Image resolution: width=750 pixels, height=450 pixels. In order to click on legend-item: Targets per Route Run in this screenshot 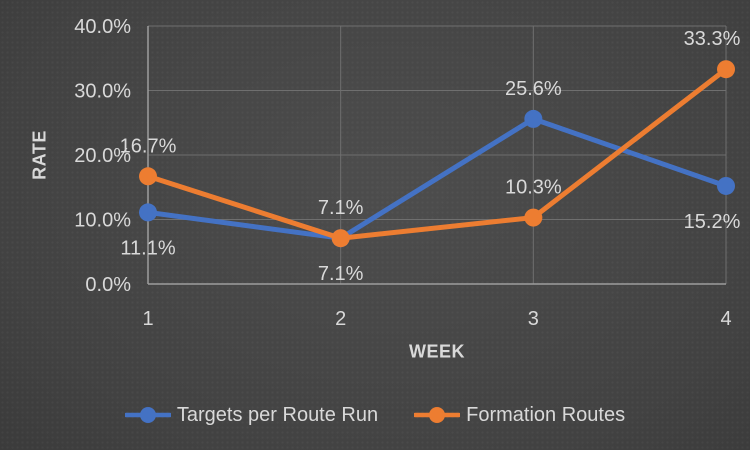, I will do `click(251, 415)`.